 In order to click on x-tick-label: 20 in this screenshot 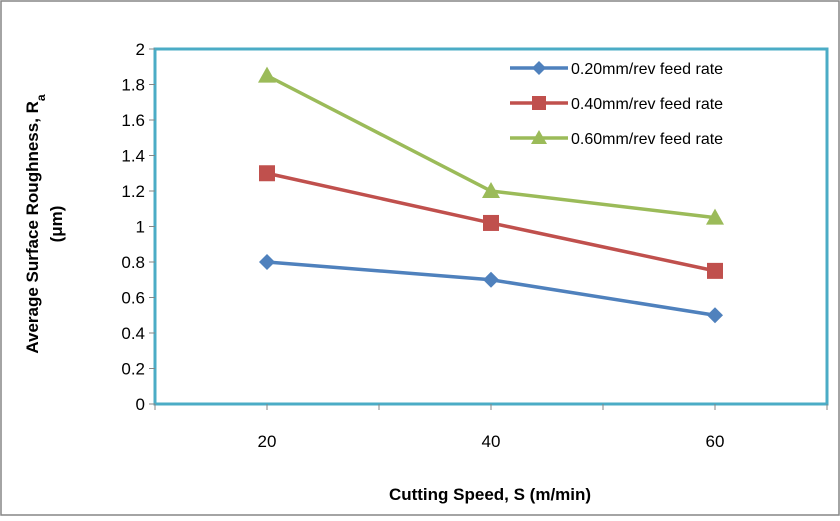, I will do `click(267, 441)`.